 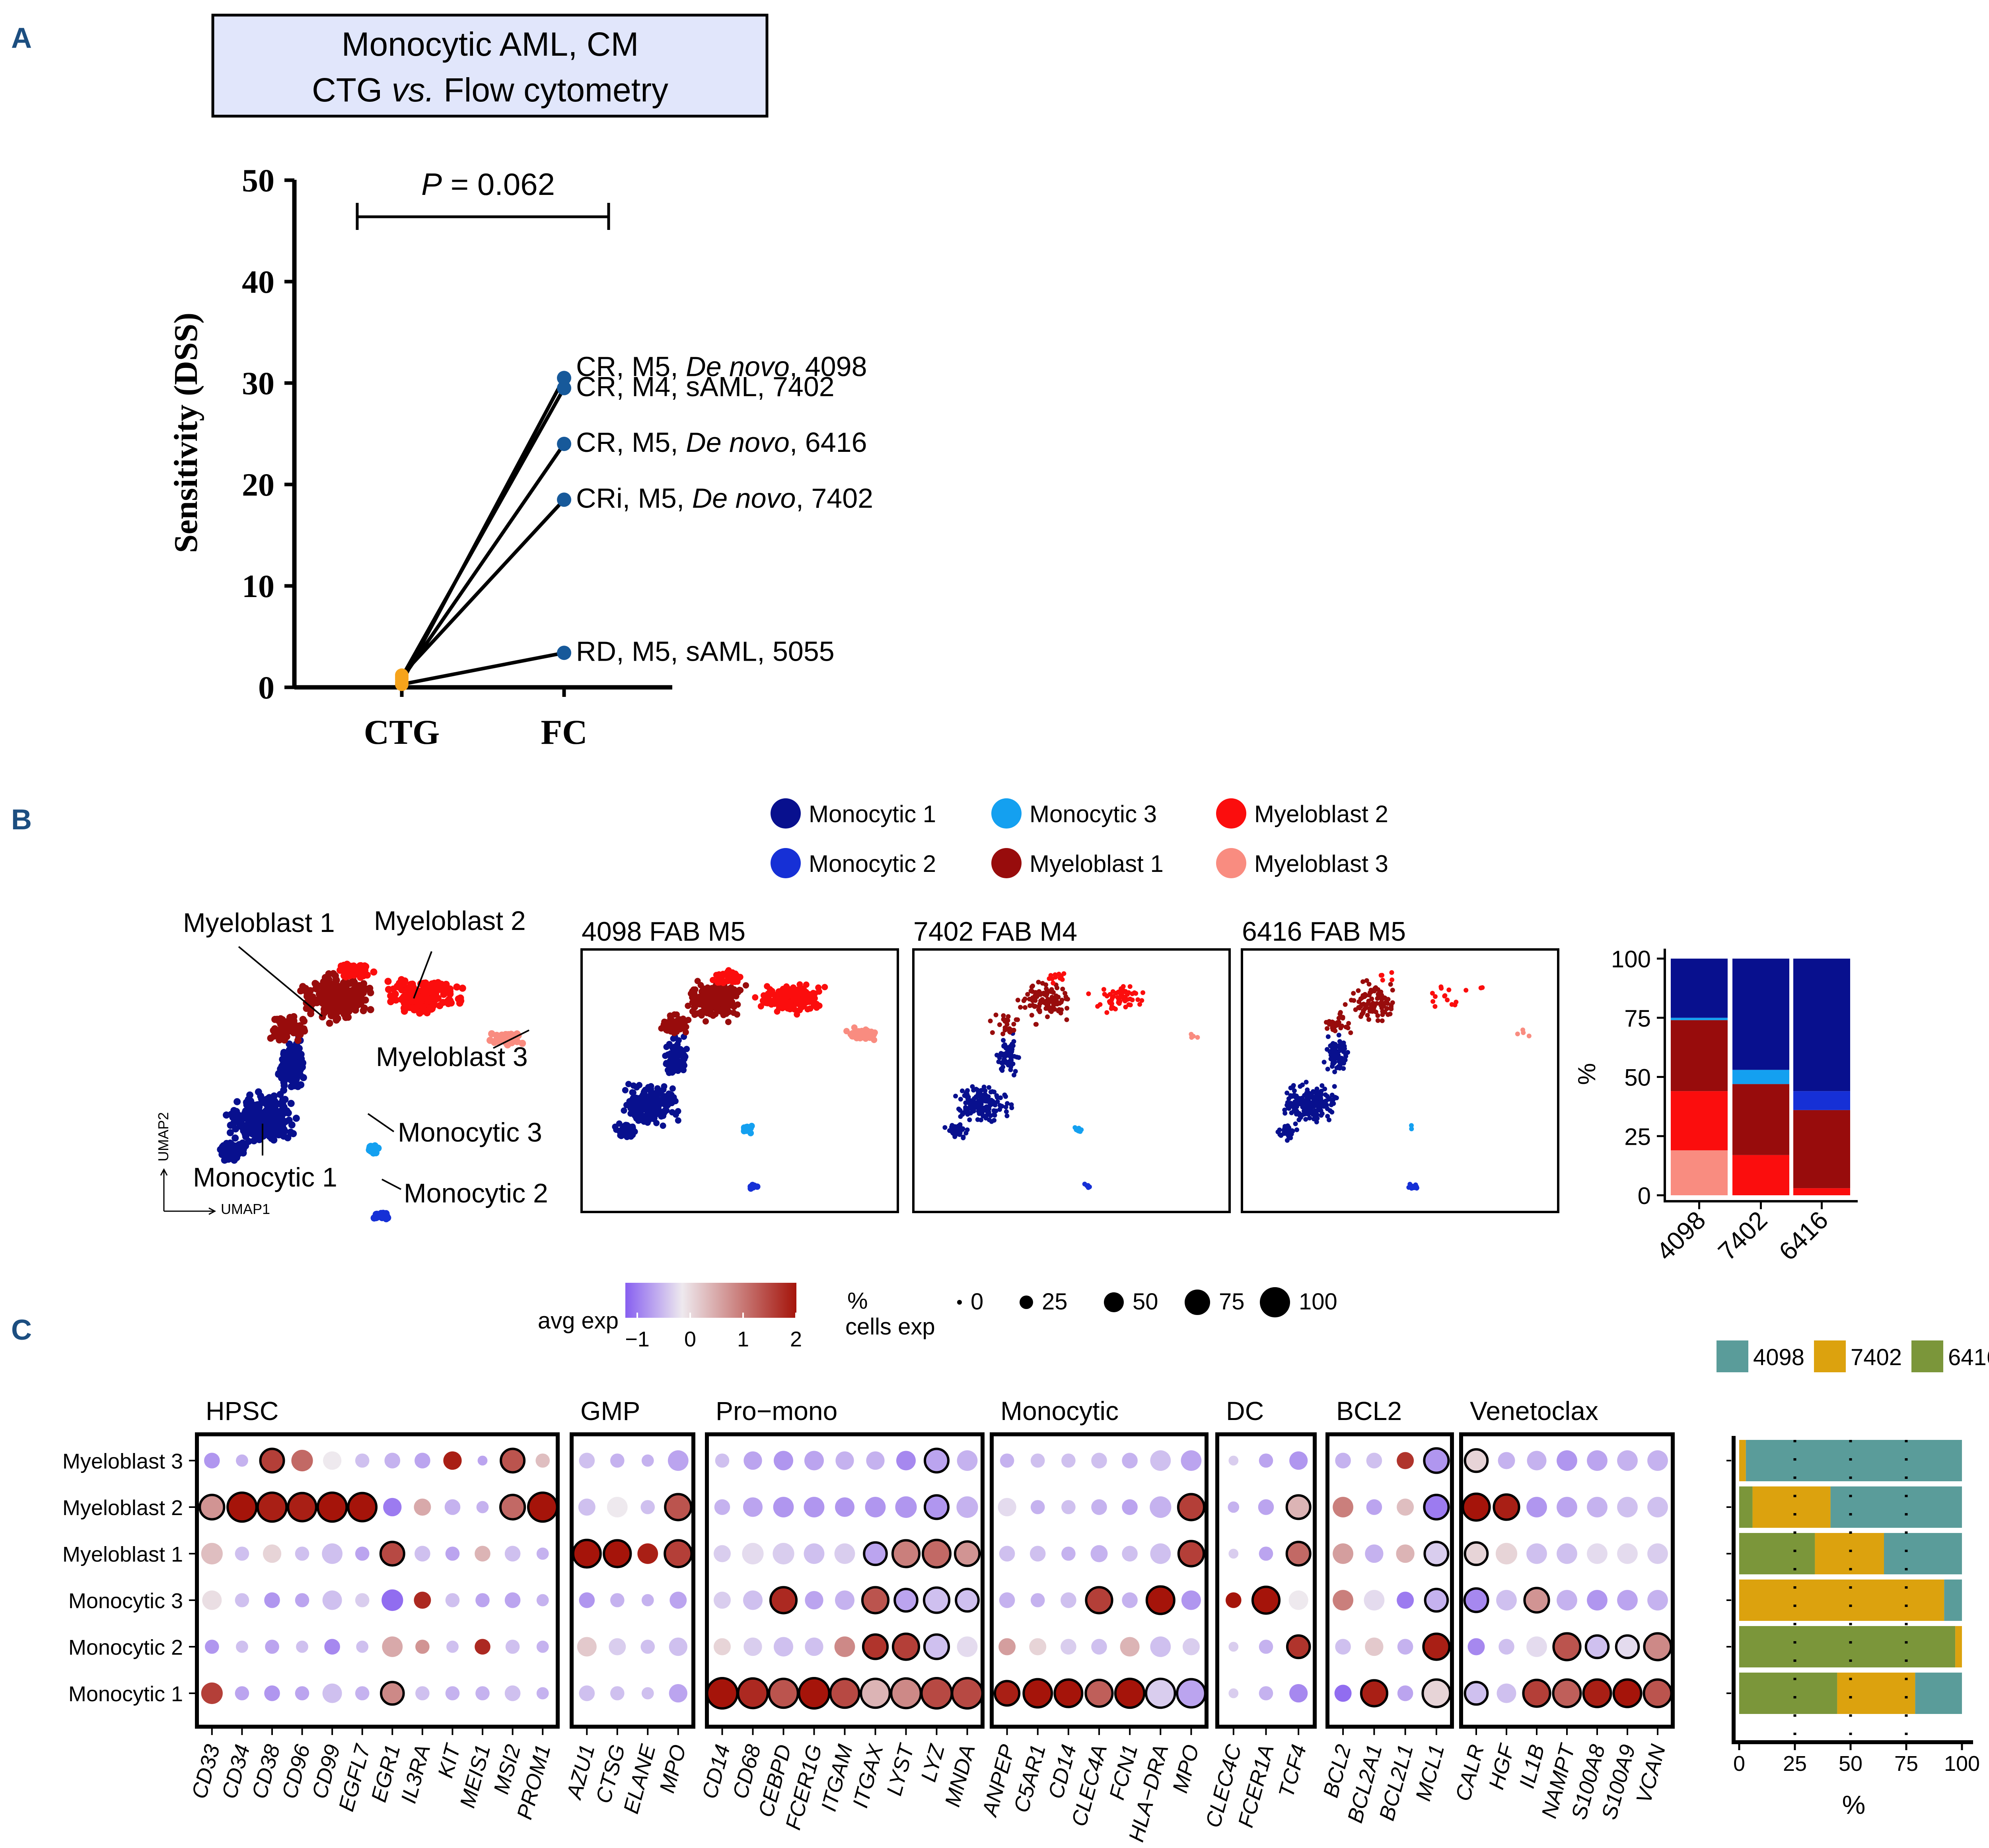 I want to click on y-tick-label: 30, so click(x=258, y=383).